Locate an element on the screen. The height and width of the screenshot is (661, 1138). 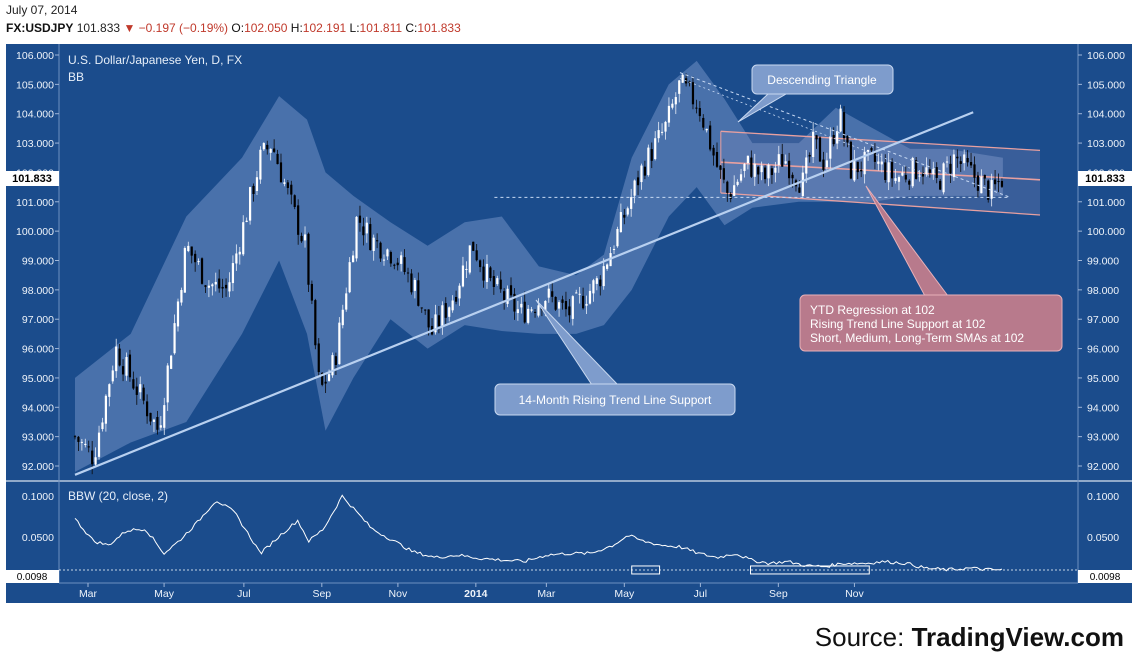
callout-descending-triangle: Descending Triangle is located at coordinates (815, 93).